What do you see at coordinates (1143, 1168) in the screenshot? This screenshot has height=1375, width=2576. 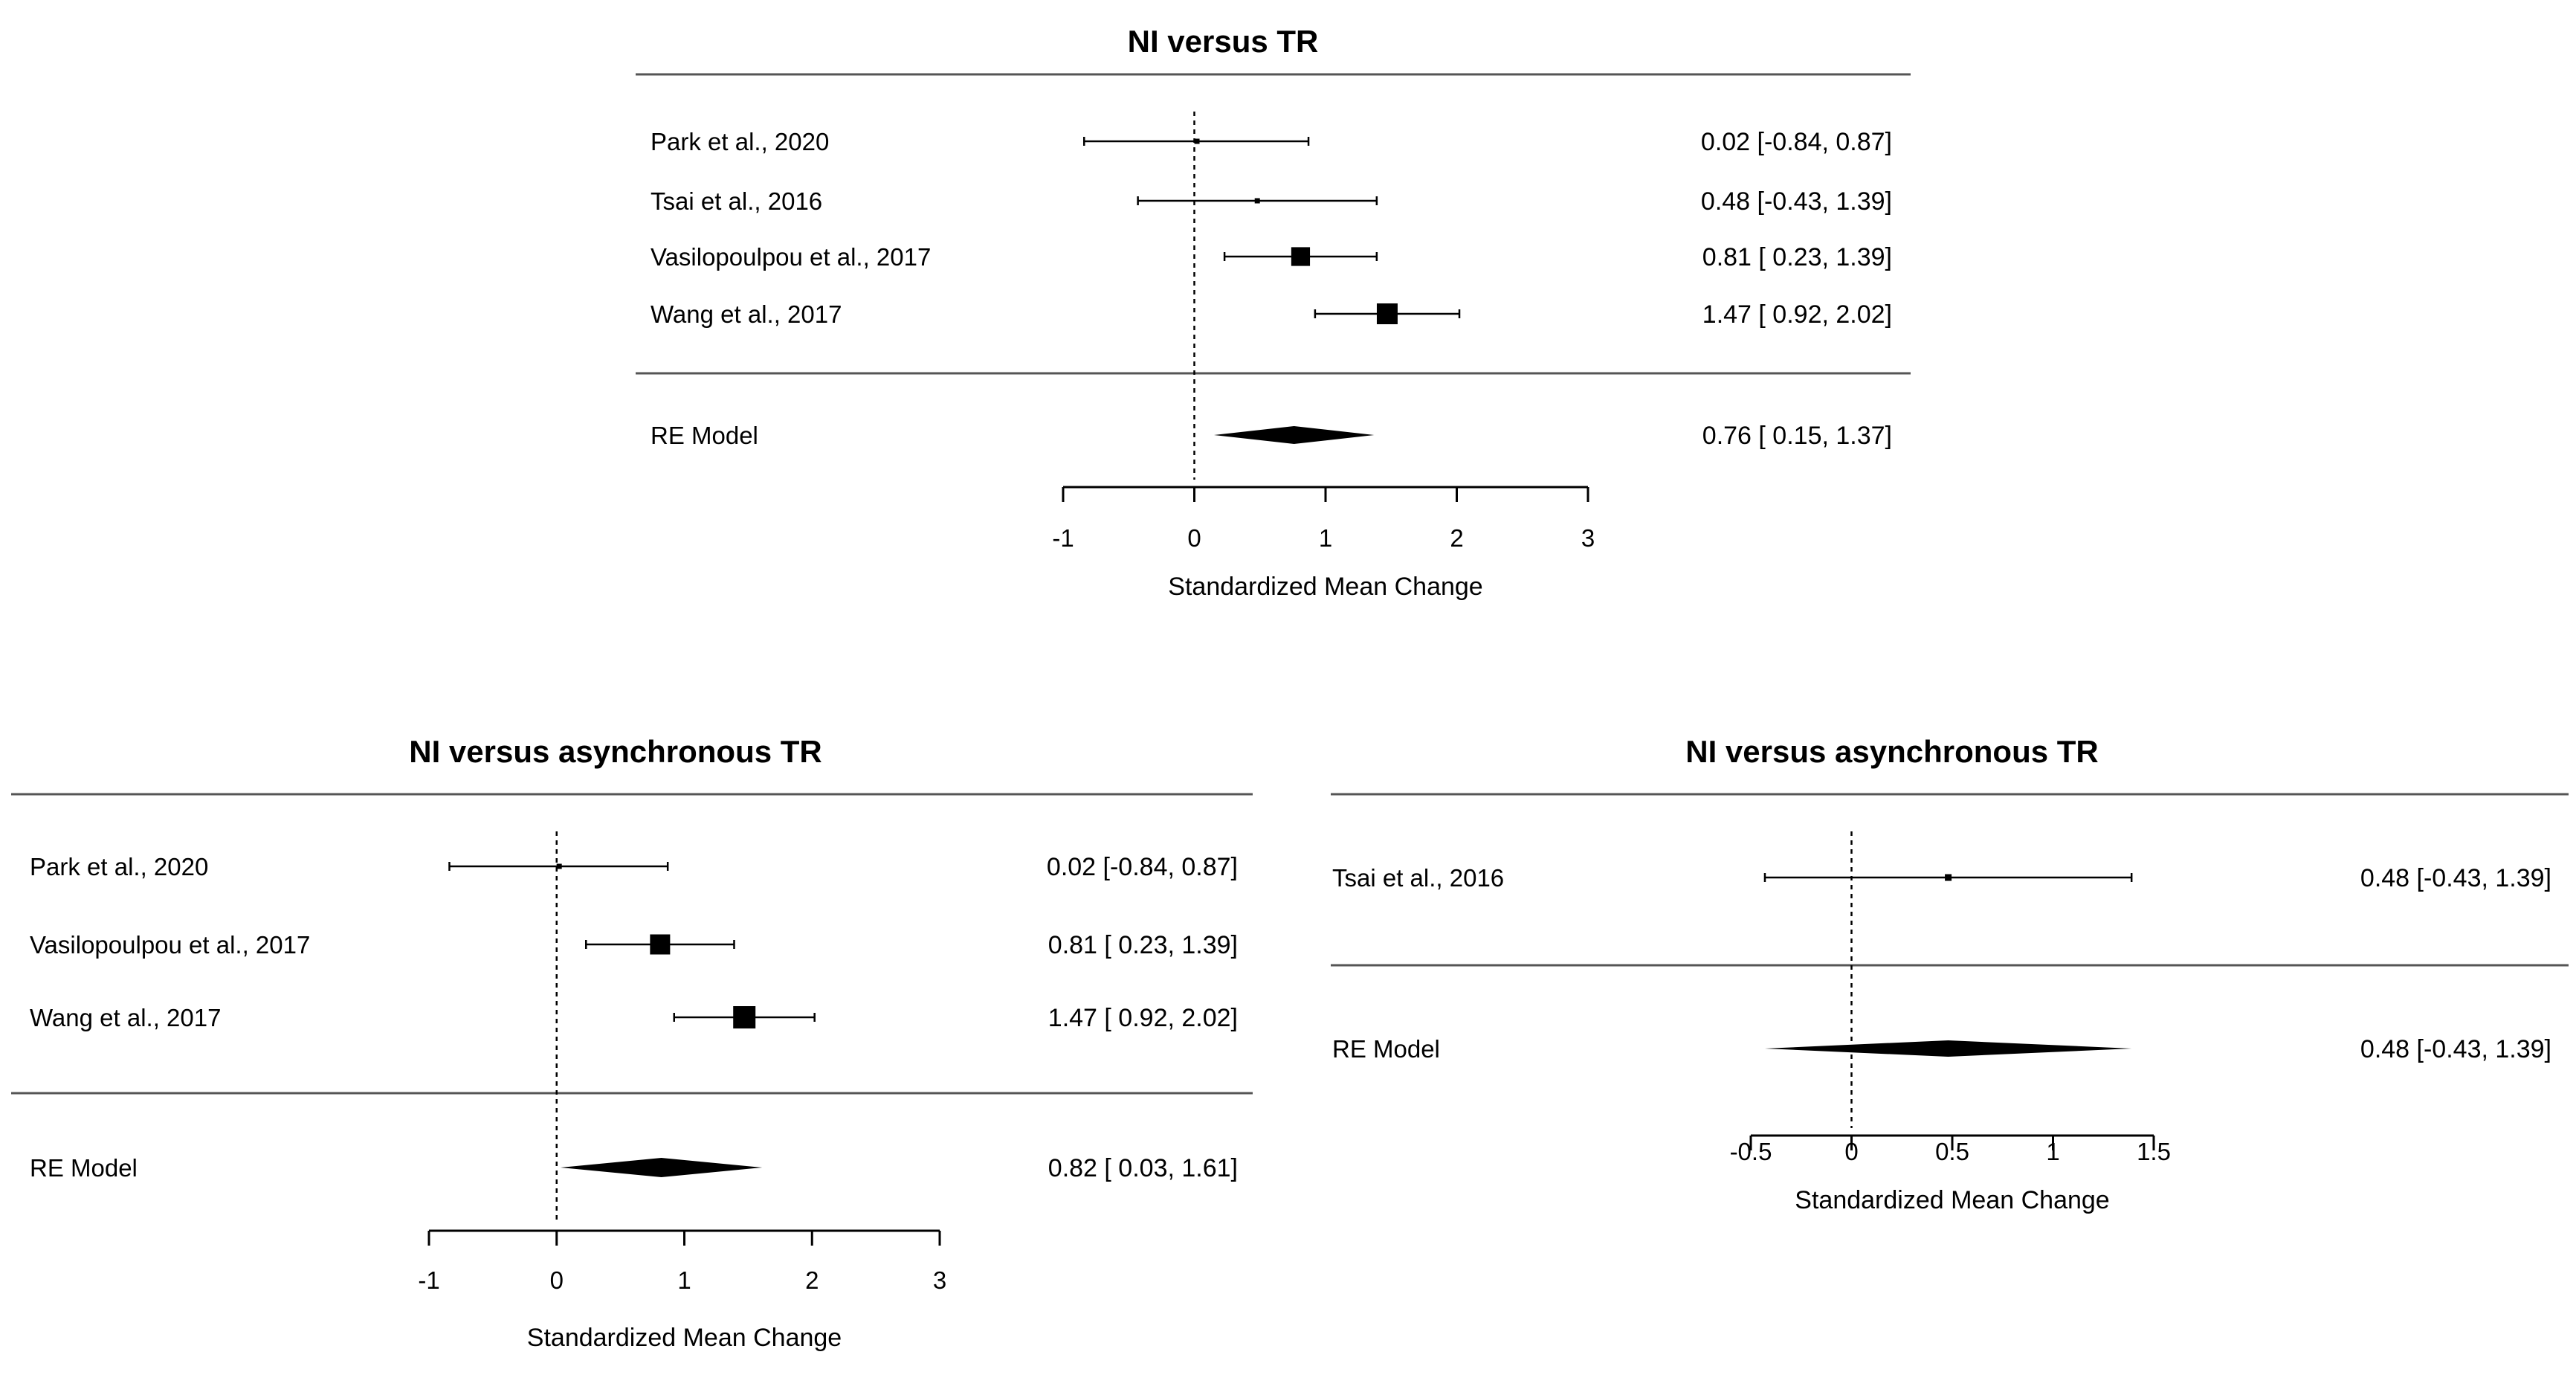 I see `summary-ci-text: 0.82 [ 0.03, 1.61]` at bounding box center [1143, 1168].